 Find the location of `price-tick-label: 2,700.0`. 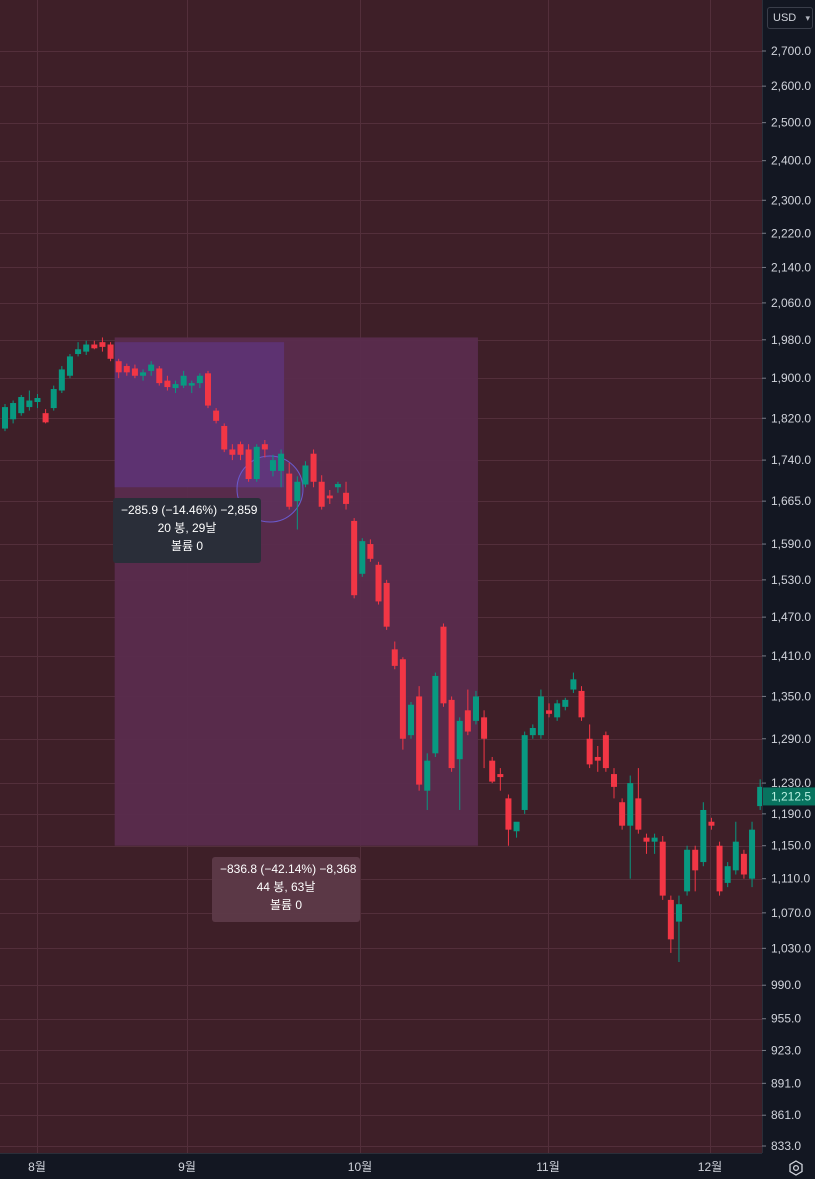

price-tick-label: 2,700.0 is located at coordinates (791, 51).